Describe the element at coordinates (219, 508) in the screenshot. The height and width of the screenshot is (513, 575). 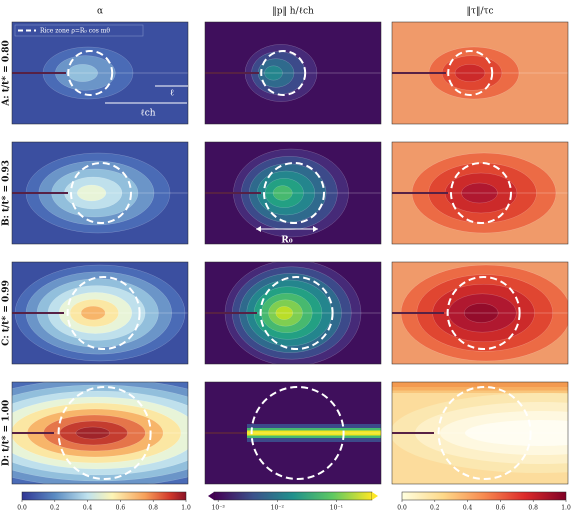
I see `colorbar-tick-label: 10⁻³` at that location.